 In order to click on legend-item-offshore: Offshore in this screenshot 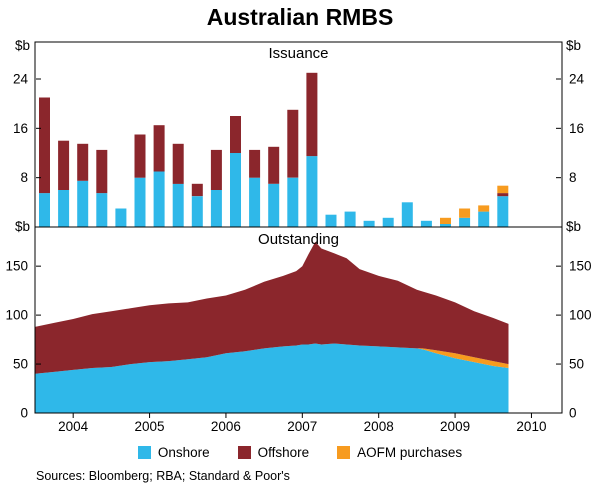, I will do `click(273, 452)`.